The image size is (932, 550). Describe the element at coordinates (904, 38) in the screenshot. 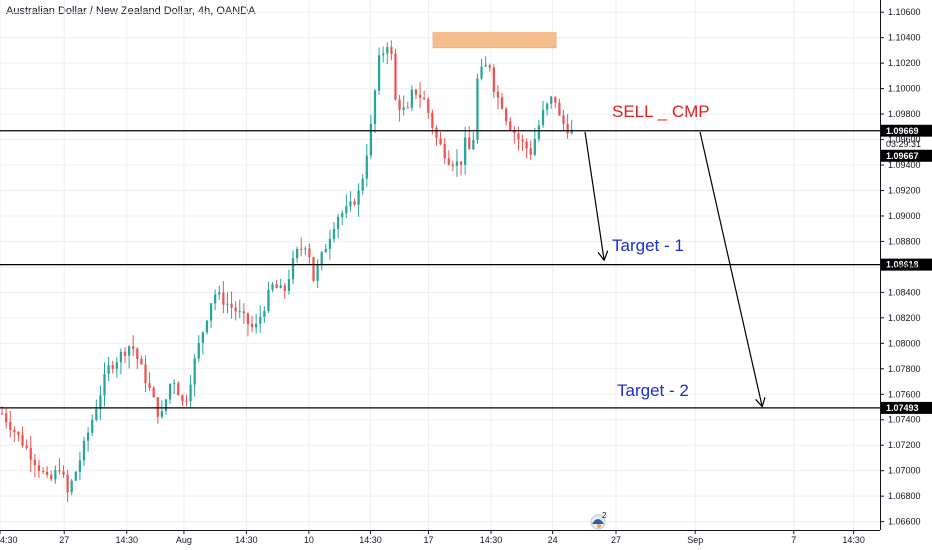

I see `price-tick-label: 1.10400` at that location.